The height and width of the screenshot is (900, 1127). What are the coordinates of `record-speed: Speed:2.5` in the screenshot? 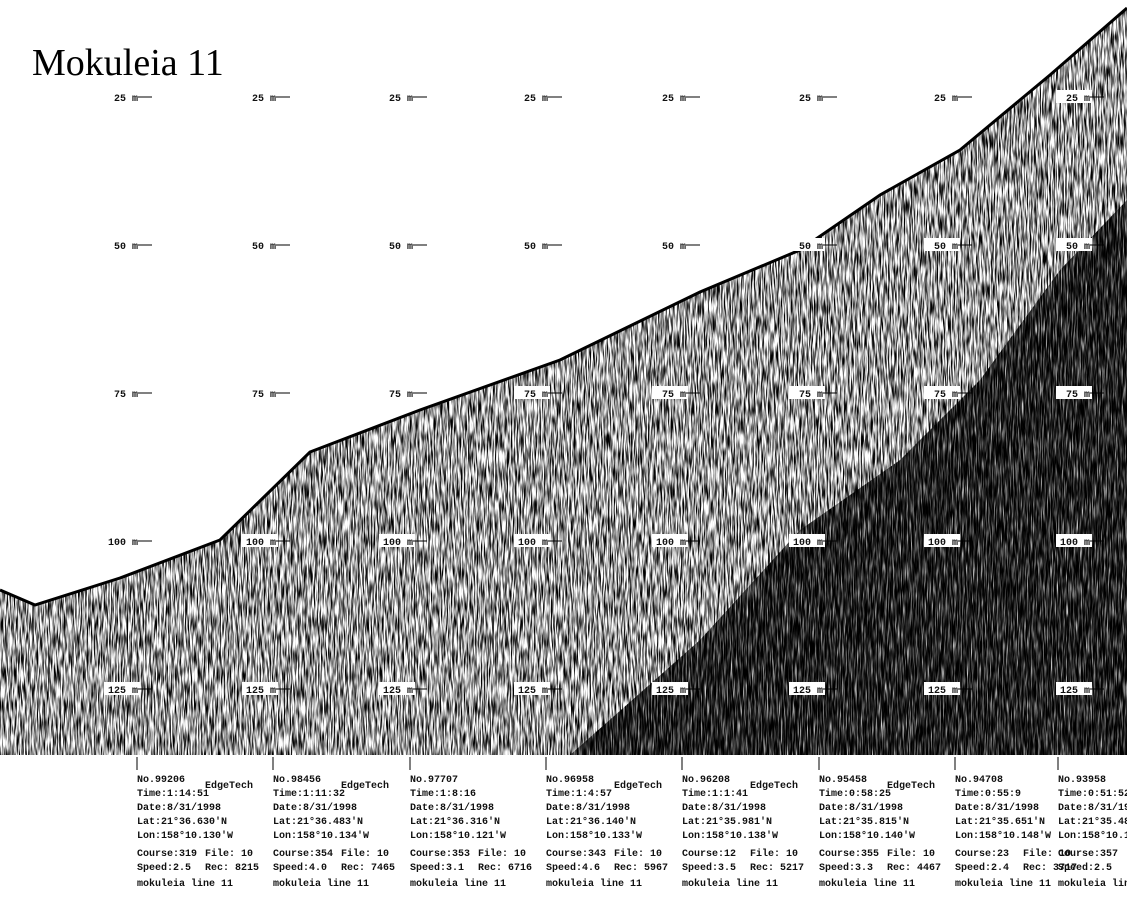 It's located at (1085, 868).